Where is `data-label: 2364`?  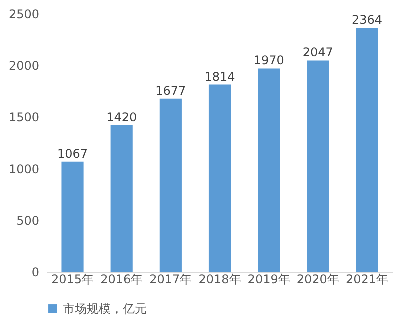
data-label: 2364 is located at coordinates (367, 20).